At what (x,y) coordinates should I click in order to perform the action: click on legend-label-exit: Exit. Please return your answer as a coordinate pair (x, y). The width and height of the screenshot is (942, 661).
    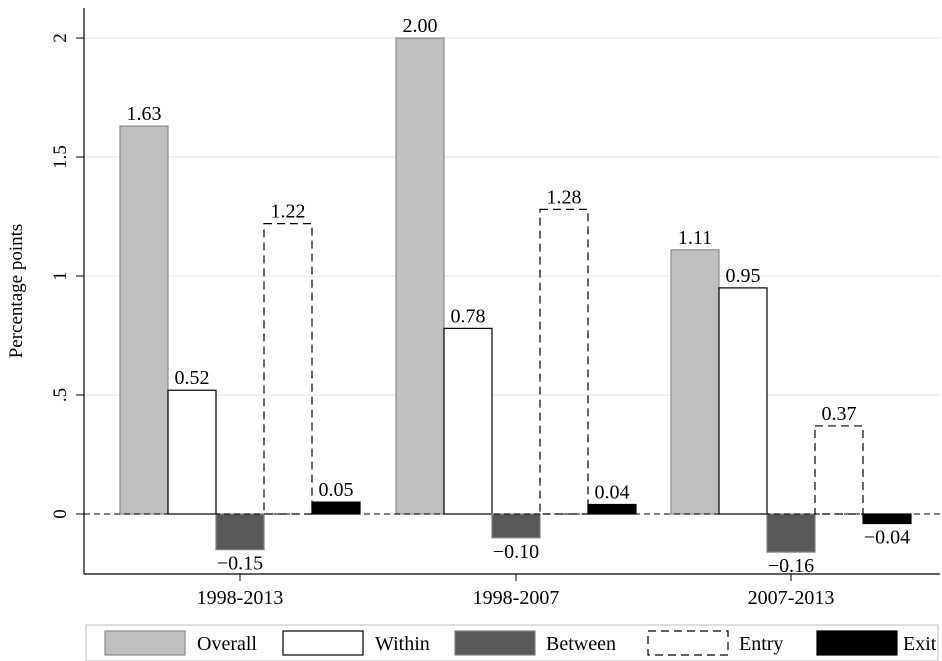
    Looking at the image, I should click on (920, 644).